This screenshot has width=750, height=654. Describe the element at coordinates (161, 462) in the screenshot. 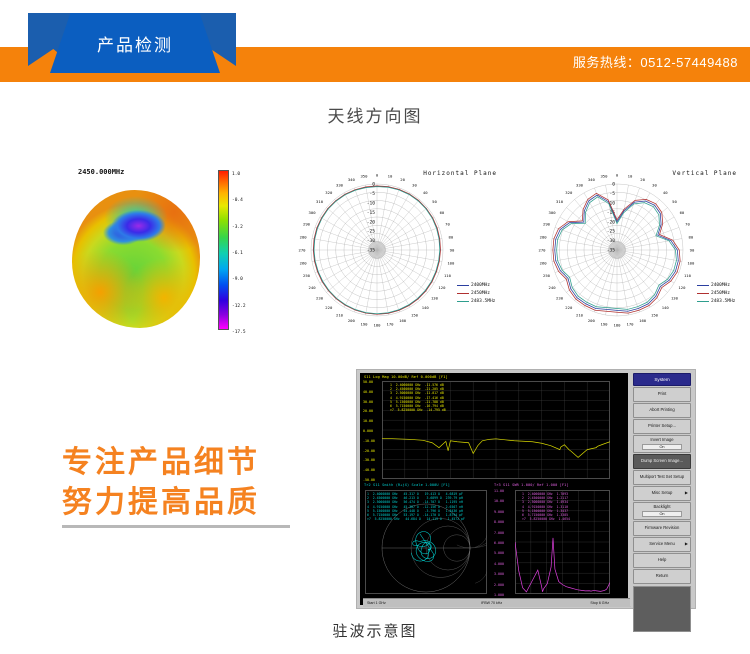

I see `promo-line-1: 专注产品细节` at that location.